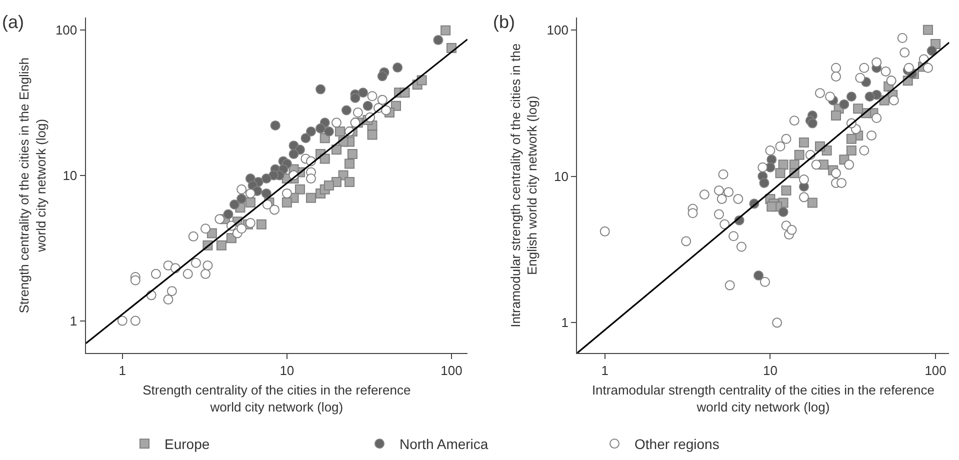 The height and width of the screenshot is (460, 959). What do you see at coordinates (763, 398) in the screenshot?
I see `x-axis-title: Intramodular strength centrality of the cities in the reference world city network (log)` at bounding box center [763, 398].